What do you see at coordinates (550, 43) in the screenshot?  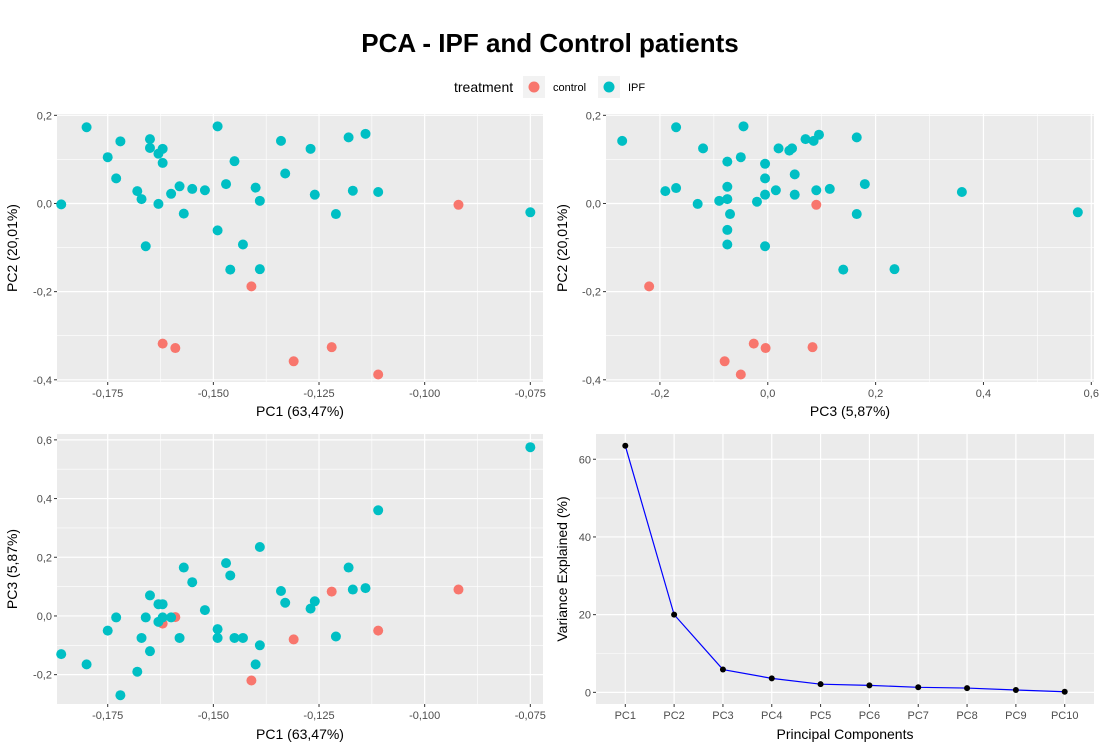 I see `figure-title: PCA - IPF and Control patients` at bounding box center [550, 43].